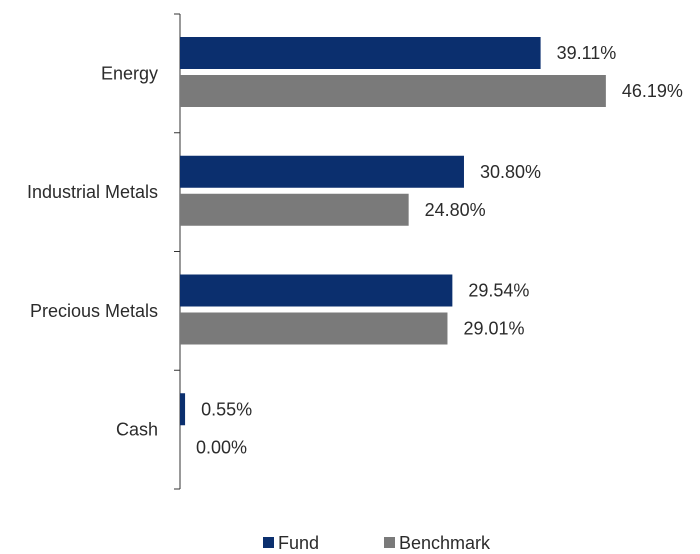  I want to click on data-label: 29.01%, so click(493, 329).